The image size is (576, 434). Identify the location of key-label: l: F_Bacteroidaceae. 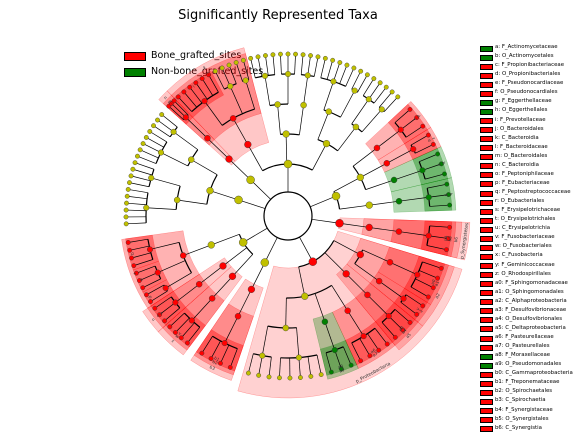
(521, 147).